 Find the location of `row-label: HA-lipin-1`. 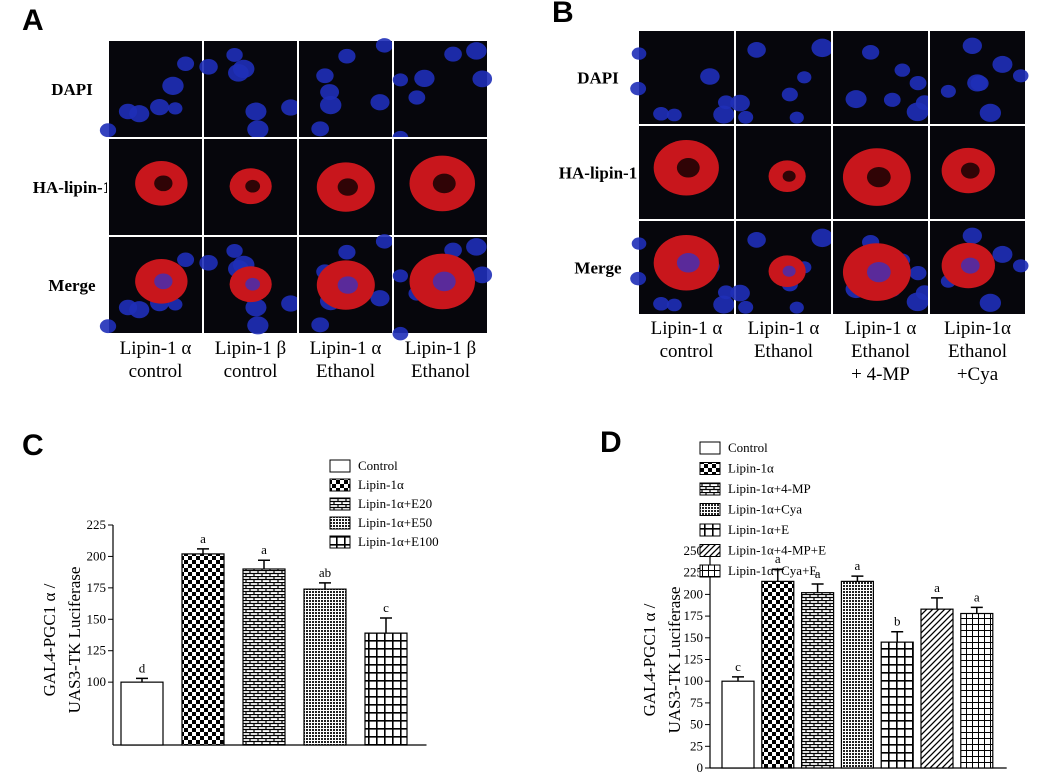

row-label: HA-lipin-1 is located at coordinates (72, 187).